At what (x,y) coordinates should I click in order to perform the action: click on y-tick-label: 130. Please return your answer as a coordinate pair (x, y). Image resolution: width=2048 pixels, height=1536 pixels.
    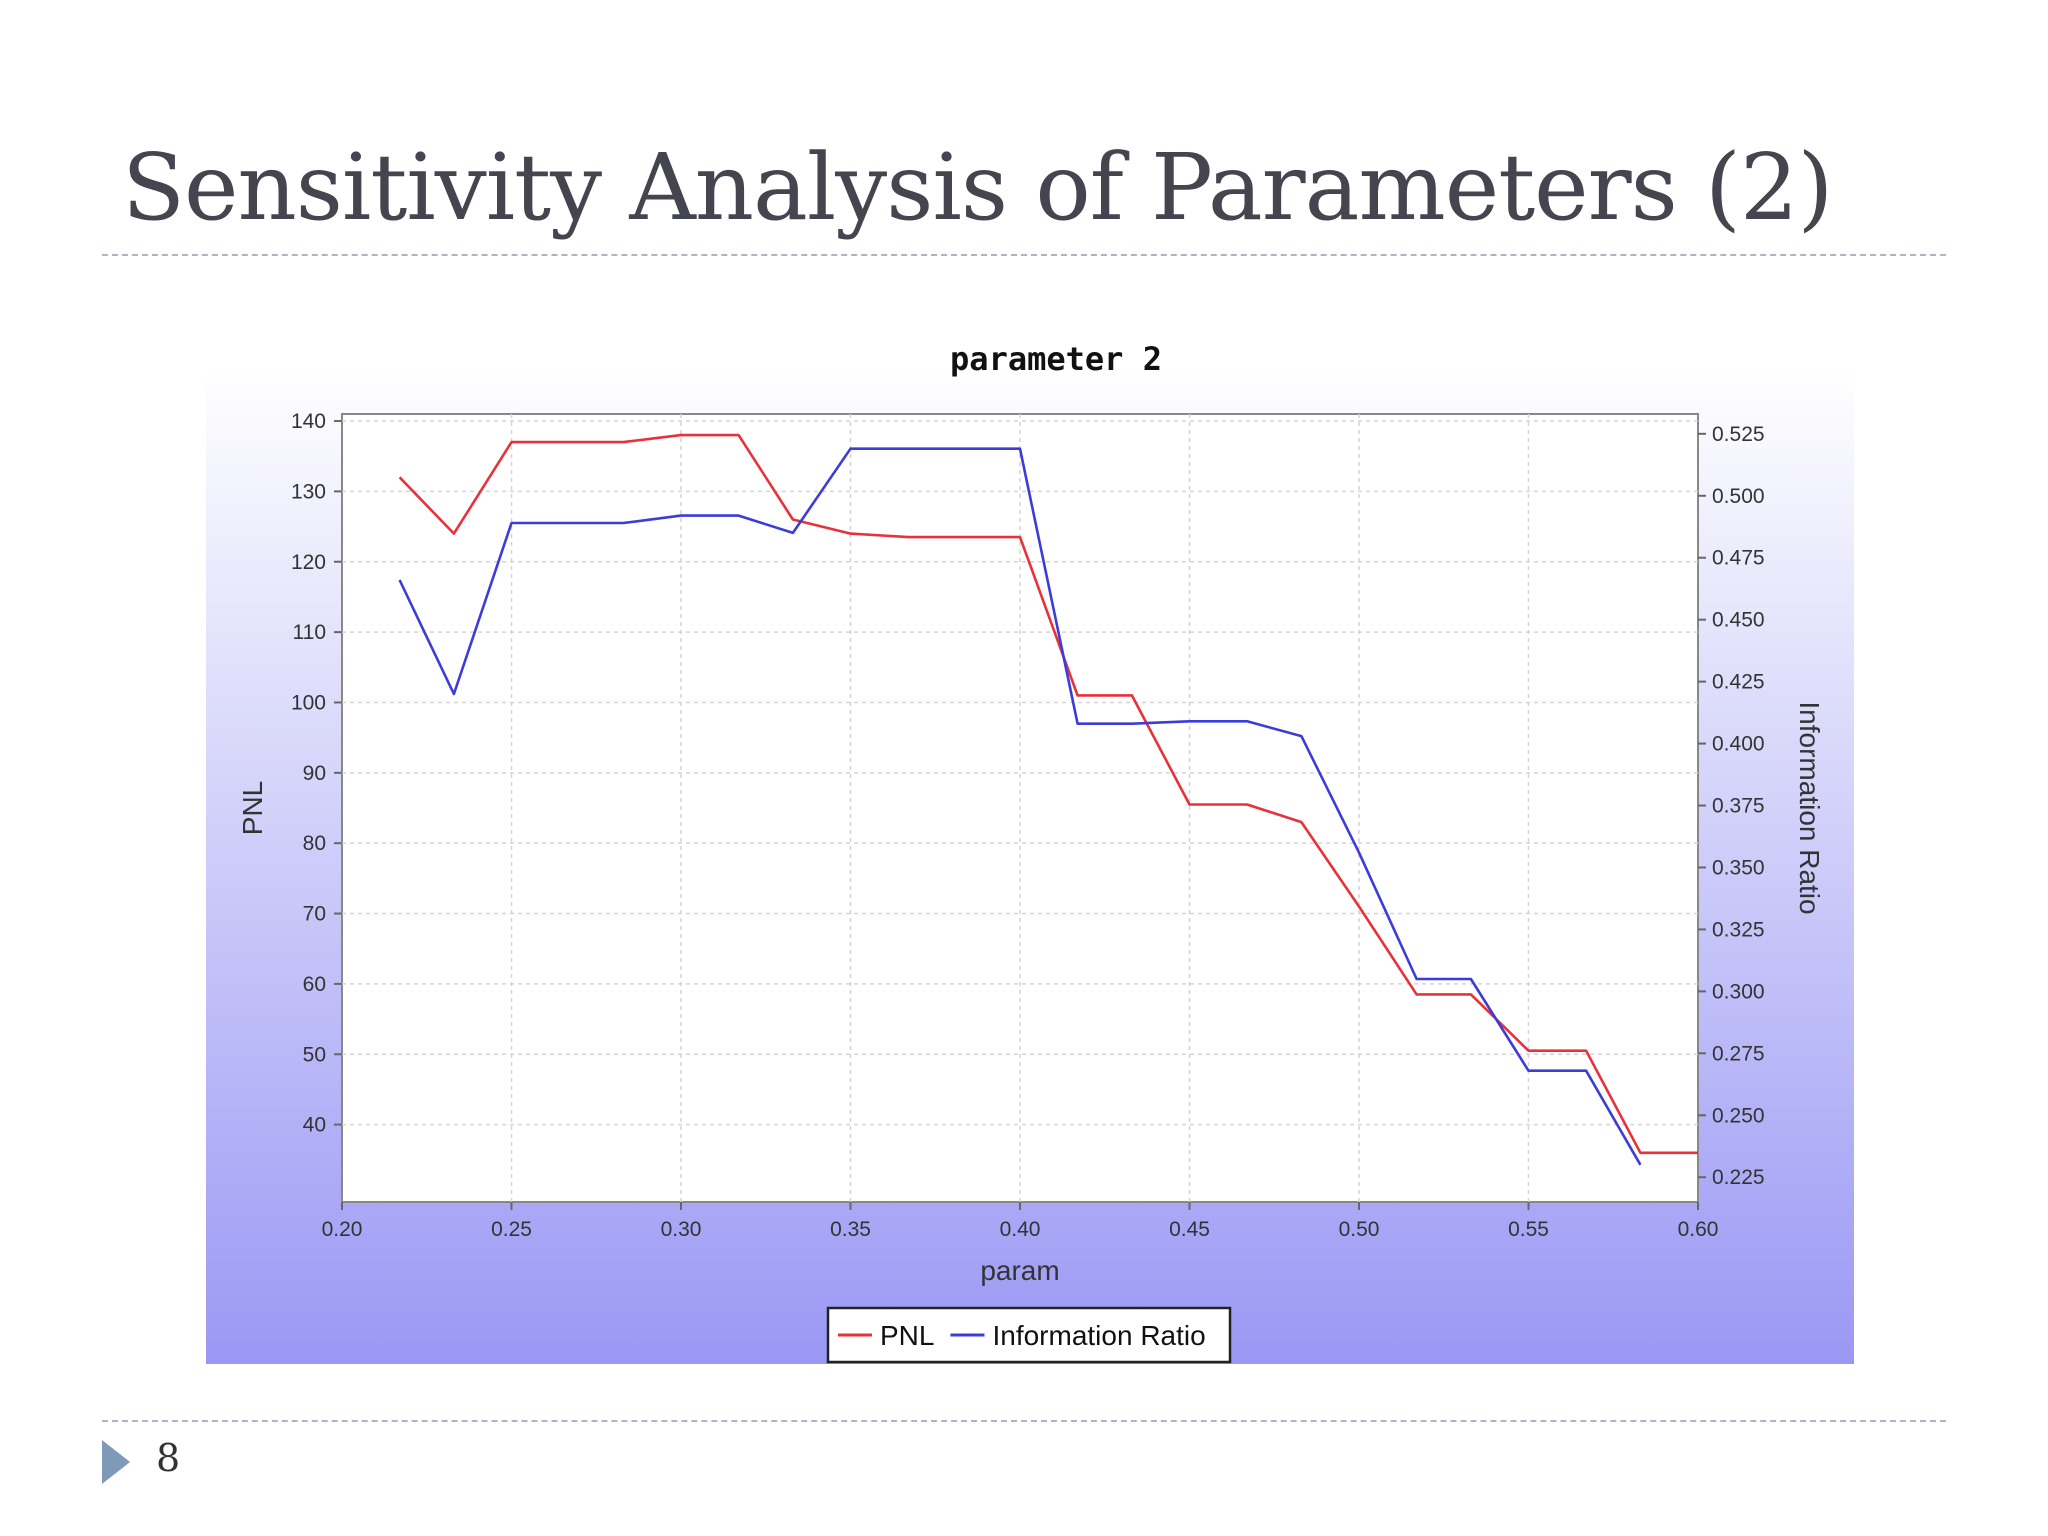
    Looking at the image, I should click on (308, 491).